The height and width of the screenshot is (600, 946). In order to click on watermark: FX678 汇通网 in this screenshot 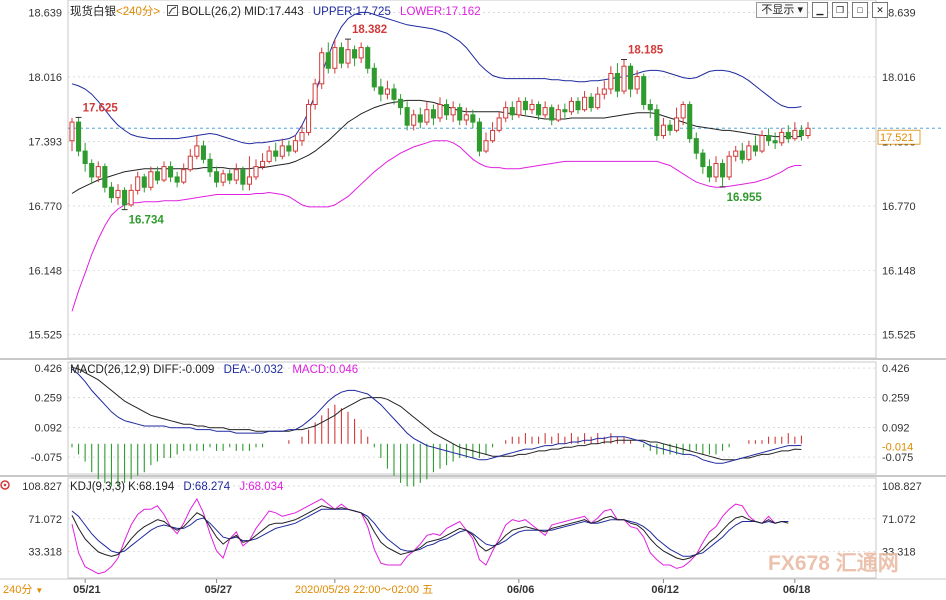, I will do `click(833, 563)`.